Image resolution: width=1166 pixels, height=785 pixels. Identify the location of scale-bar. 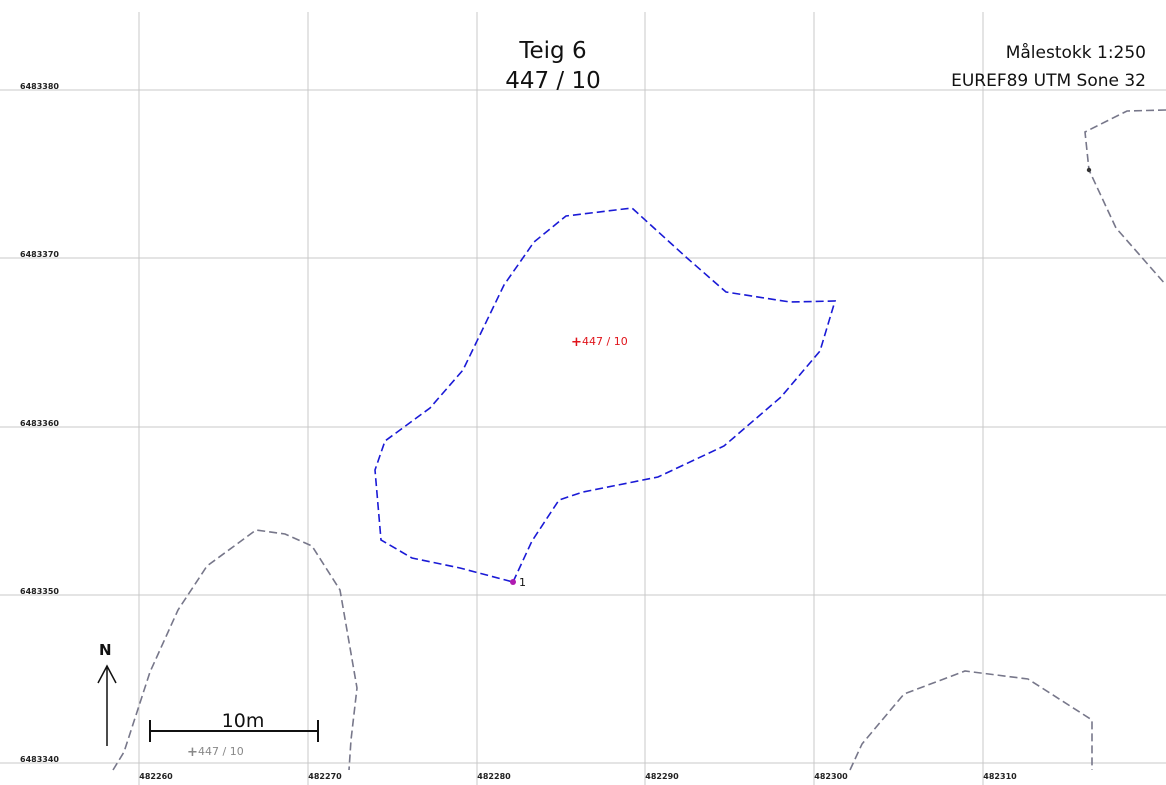
(234, 731).